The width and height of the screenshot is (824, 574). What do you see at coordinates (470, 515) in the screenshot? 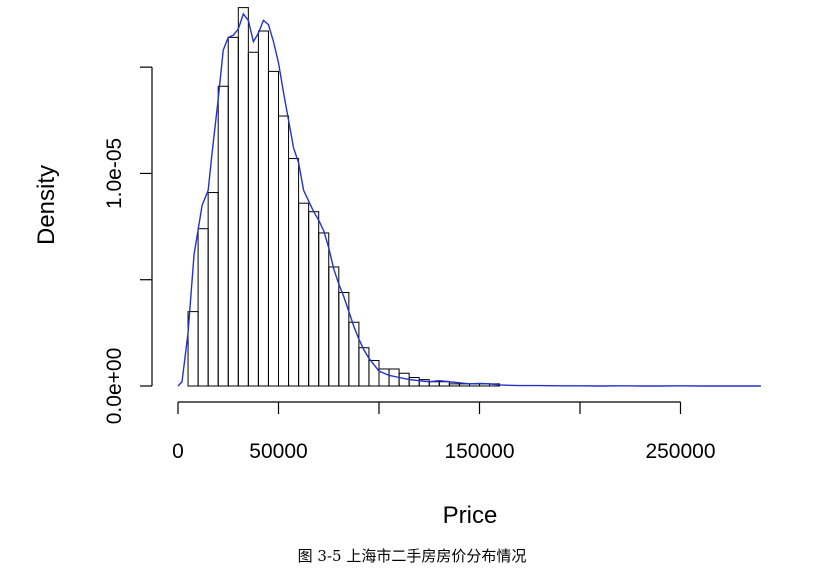
I see `x-axis-label: Price` at bounding box center [470, 515].